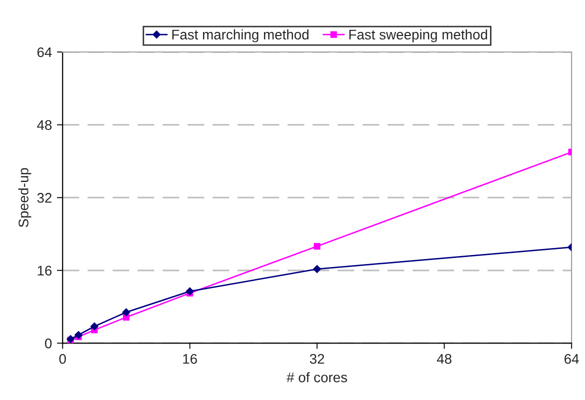 This screenshot has height=400, width=585. Describe the element at coordinates (44, 52) in the screenshot. I see `y-tick-label: 64` at that location.